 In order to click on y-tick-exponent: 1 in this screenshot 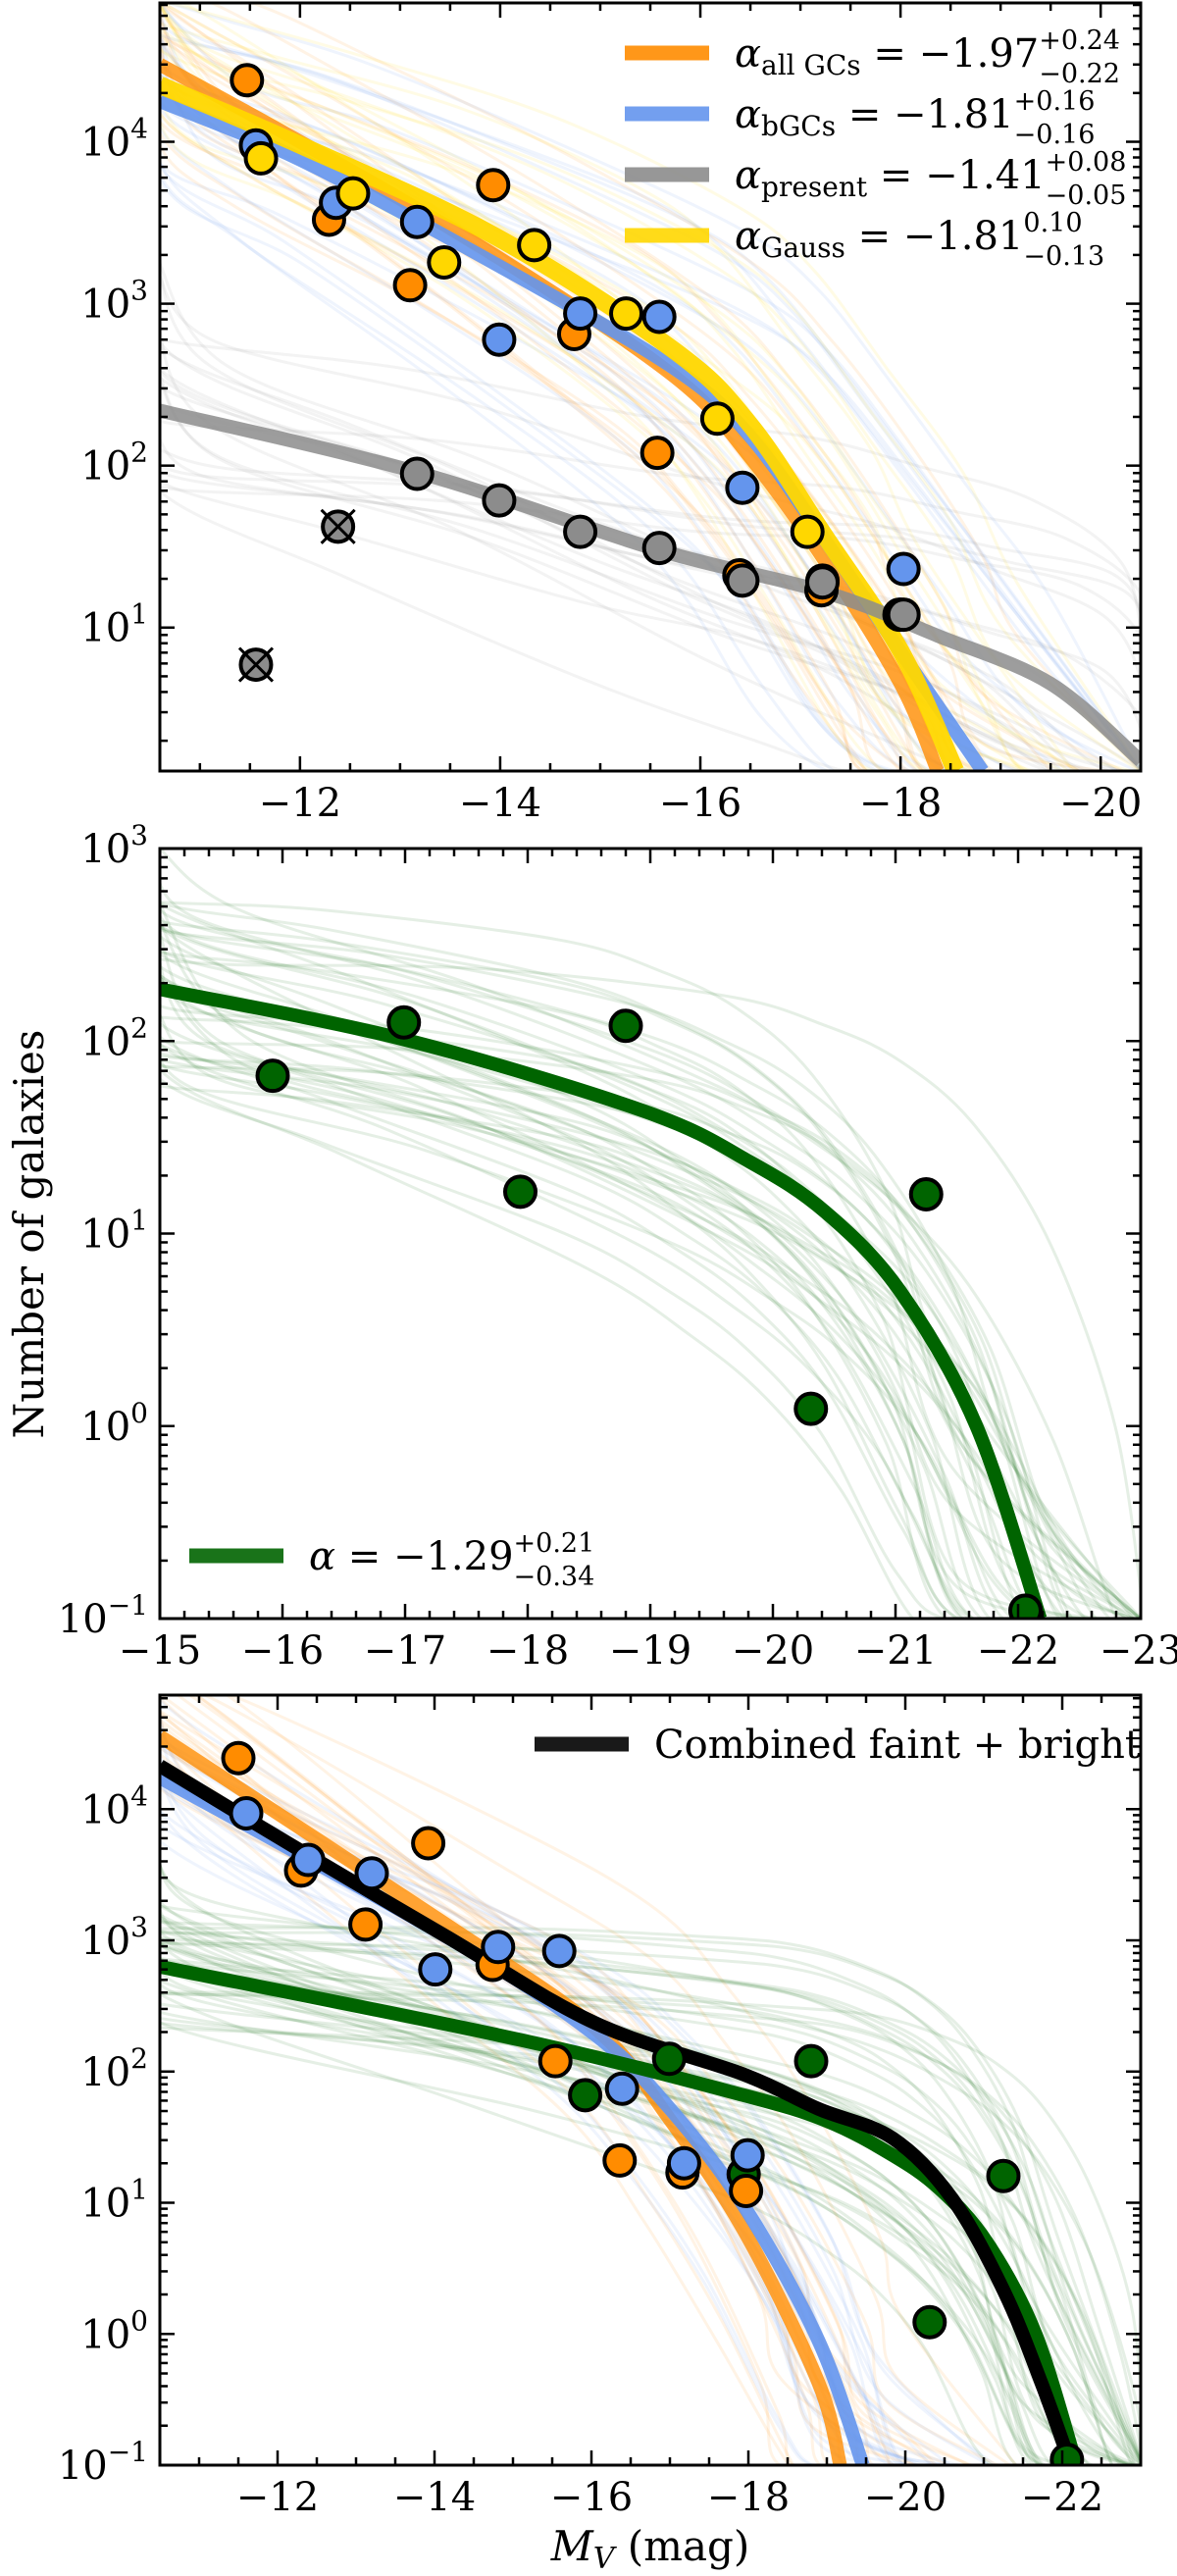, I will do `click(139, 1221)`.